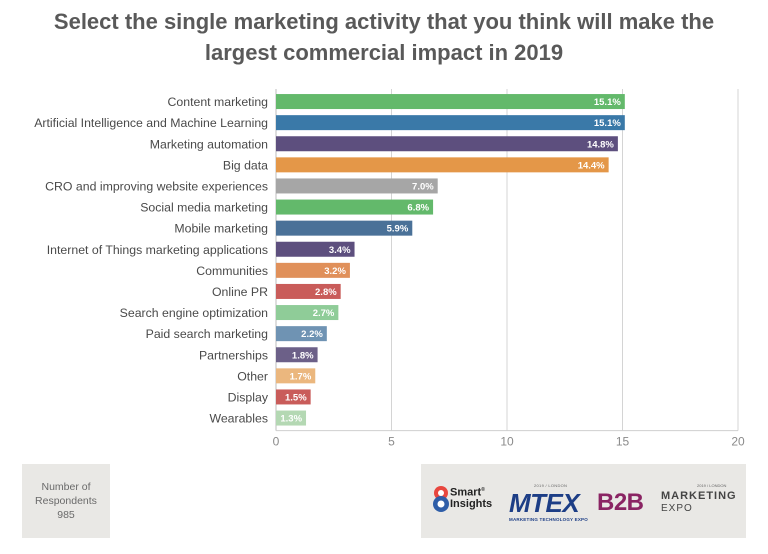 The image size is (768, 554). I want to click on b2b-expo-text: EXPO, so click(677, 508).